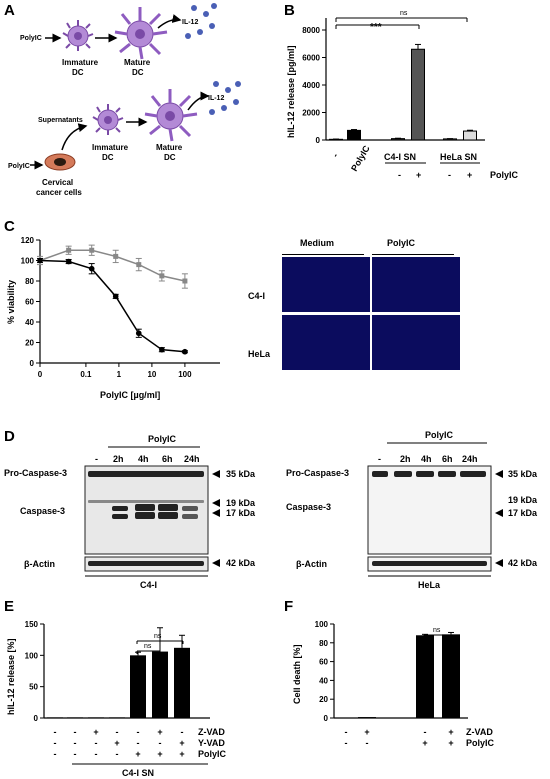 This screenshot has height=779, width=550. Describe the element at coordinates (458, 157) in the screenshot. I see `b-group-hela: HeLa SN` at that location.